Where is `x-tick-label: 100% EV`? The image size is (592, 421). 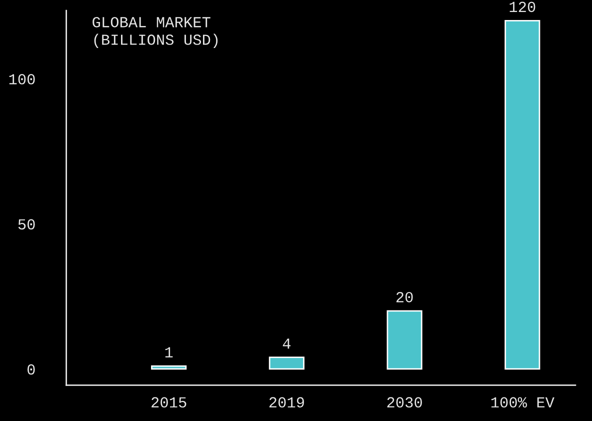
x-tick-label: 100% EV is located at coordinates (522, 402).